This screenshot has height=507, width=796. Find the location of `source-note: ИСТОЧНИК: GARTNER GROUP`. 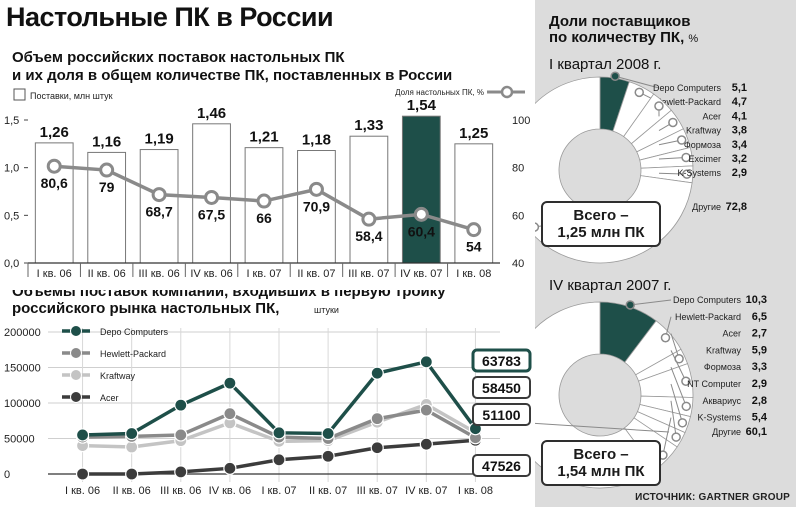

source-note: ИСТОЧНИК: GARTNER GROUP is located at coordinates (712, 497).